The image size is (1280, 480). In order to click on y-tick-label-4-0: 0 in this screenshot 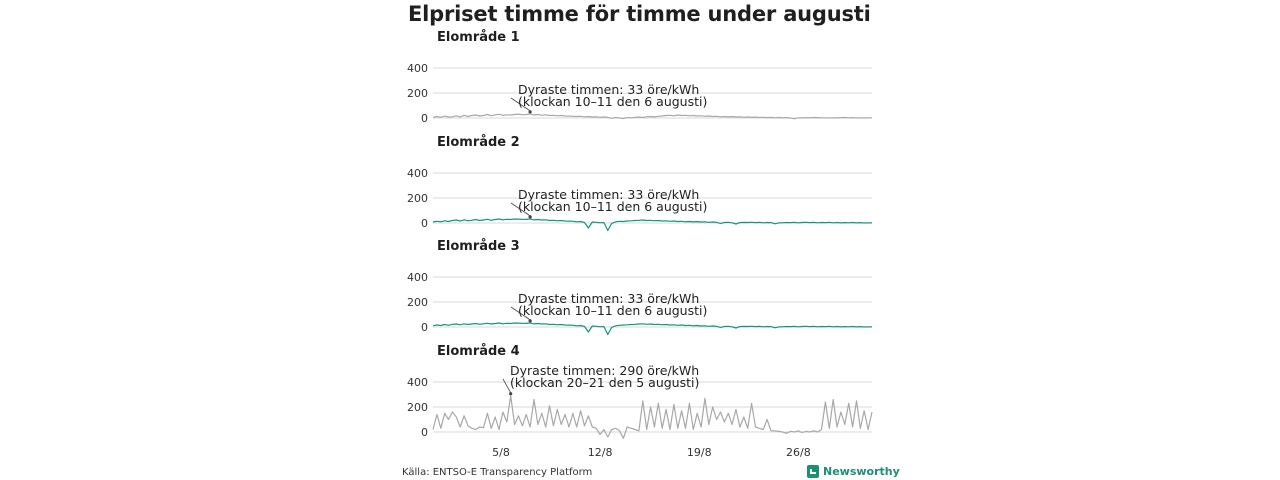, I will do `click(424, 432)`.